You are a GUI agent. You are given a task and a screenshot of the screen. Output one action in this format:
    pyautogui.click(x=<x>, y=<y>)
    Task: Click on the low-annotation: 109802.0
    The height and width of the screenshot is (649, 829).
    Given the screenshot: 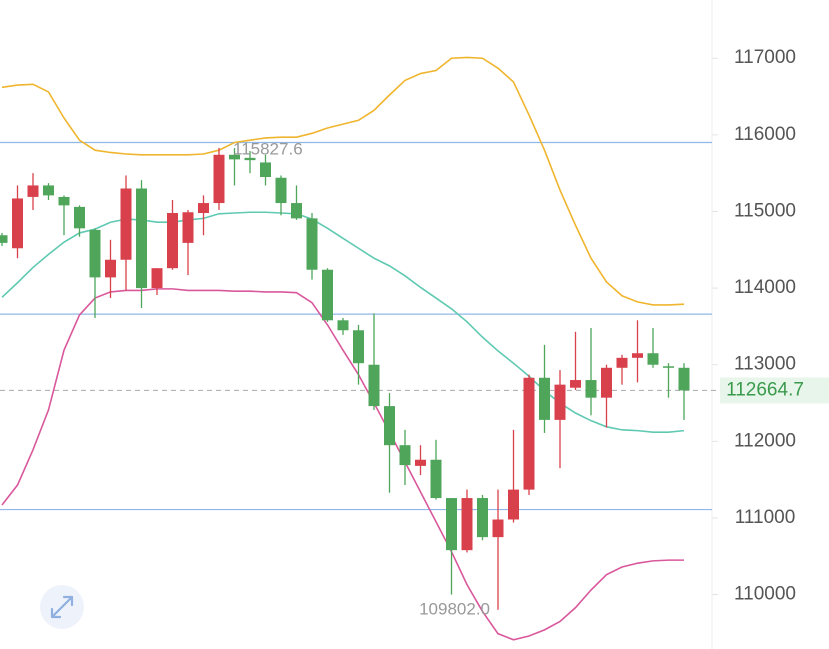 What is the action you would take?
    pyautogui.click(x=454, y=608)
    